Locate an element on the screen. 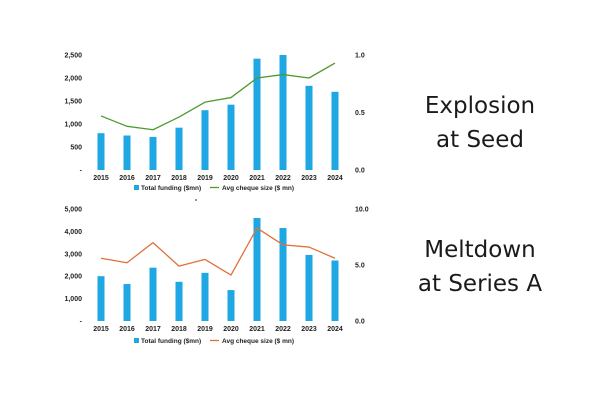 This screenshot has height=400, width=600. series-a-left-tick-label: - is located at coordinates (81, 322).